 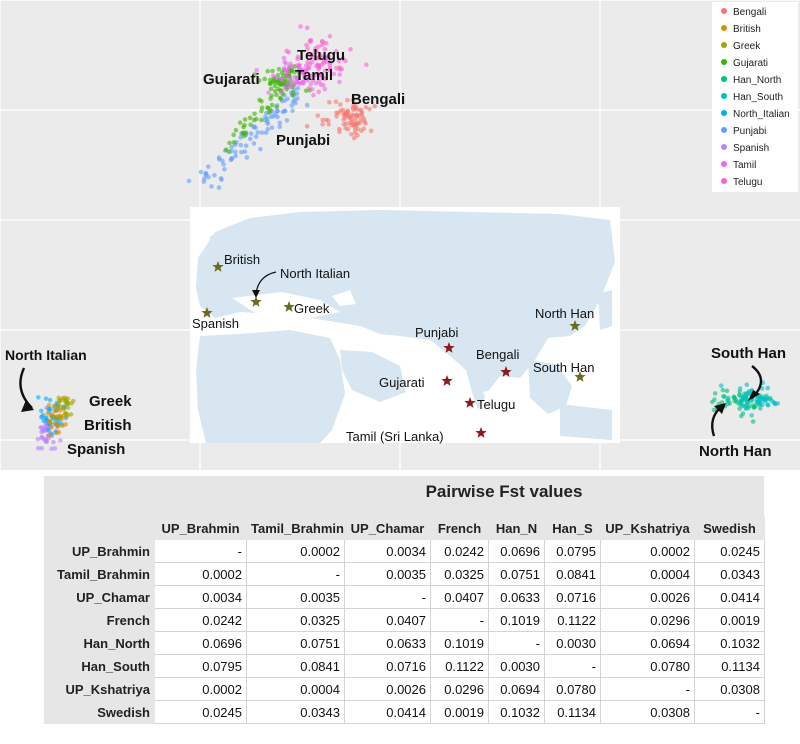 I want to click on table-cell: 0.0245, so click(x=729, y=551).